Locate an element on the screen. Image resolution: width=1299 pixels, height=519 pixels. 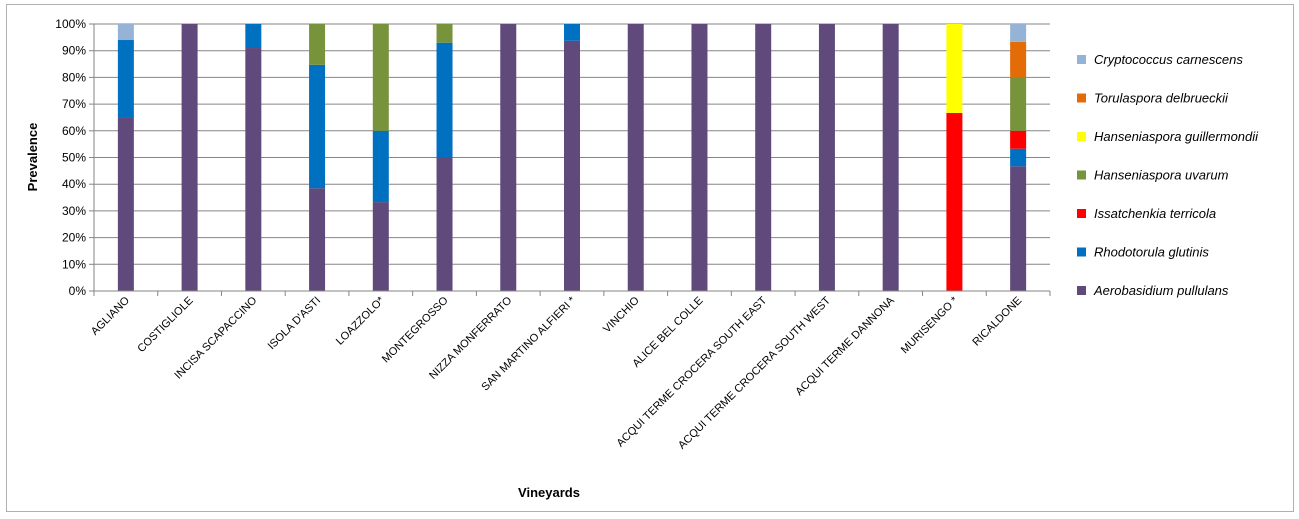
legend-label: Cryptococcus carnescens is located at coordinates (1168, 59).